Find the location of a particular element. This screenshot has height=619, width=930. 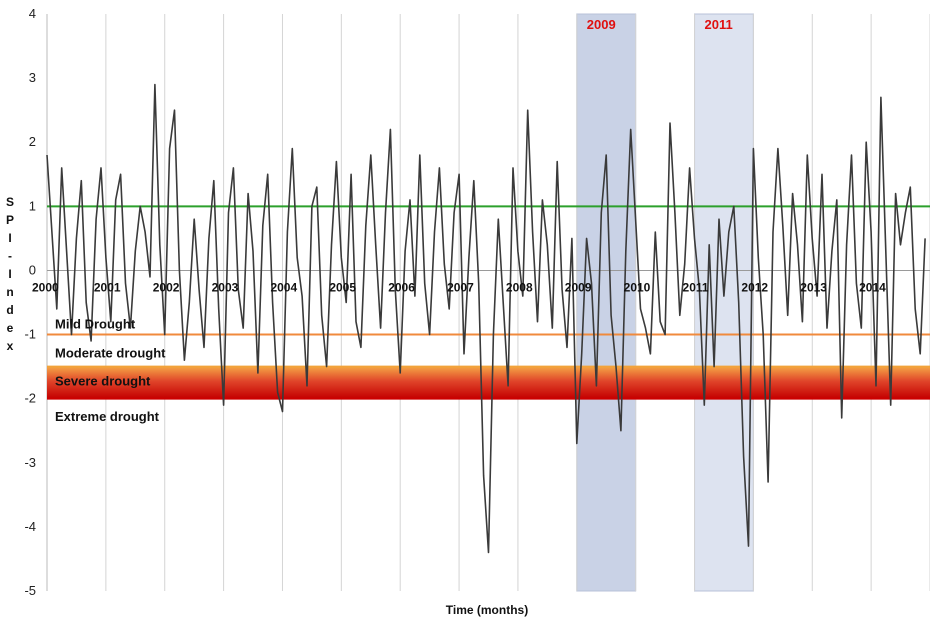

y-axis-title-char: x is located at coordinates (10, 346).